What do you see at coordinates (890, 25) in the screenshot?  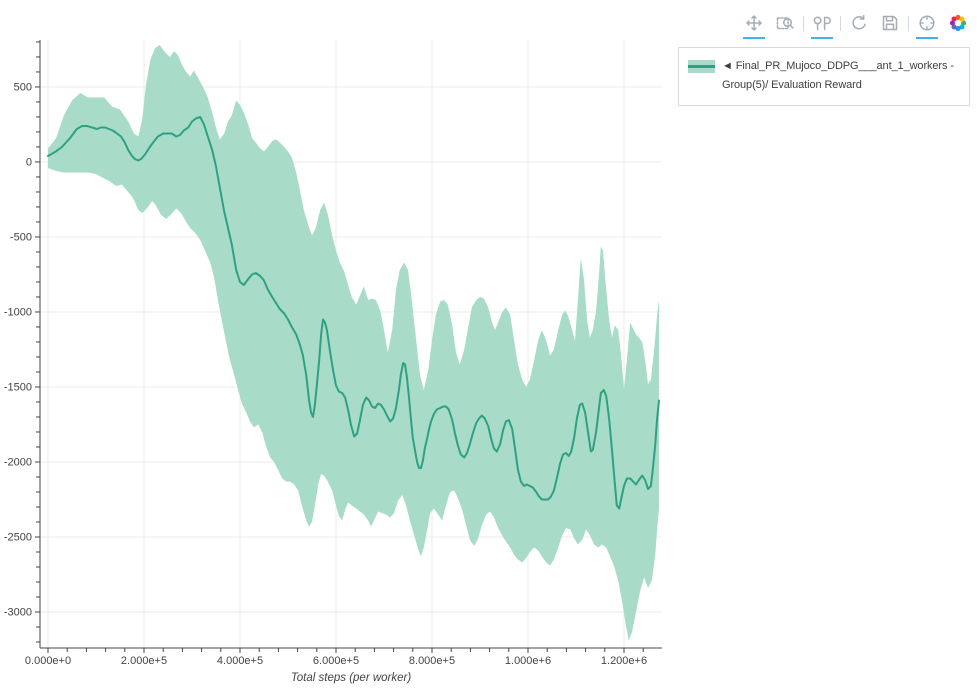 I see `save-icon` at bounding box center [890, 25].